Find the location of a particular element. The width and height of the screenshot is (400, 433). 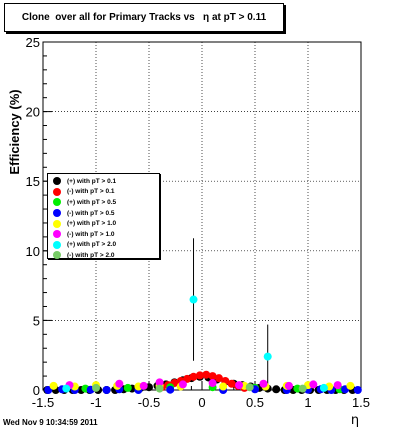

legend-entry: (+) with pT > 1.0 is located at coordinates (103, 223).